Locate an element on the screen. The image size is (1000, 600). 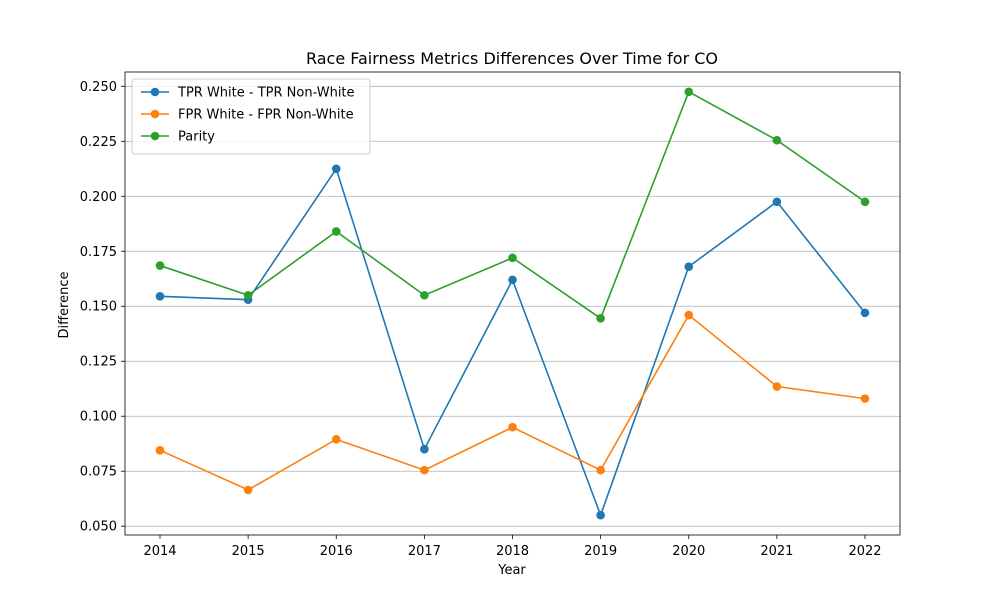
y-tick-label: 0.100 is located at coordinates (98, 417).